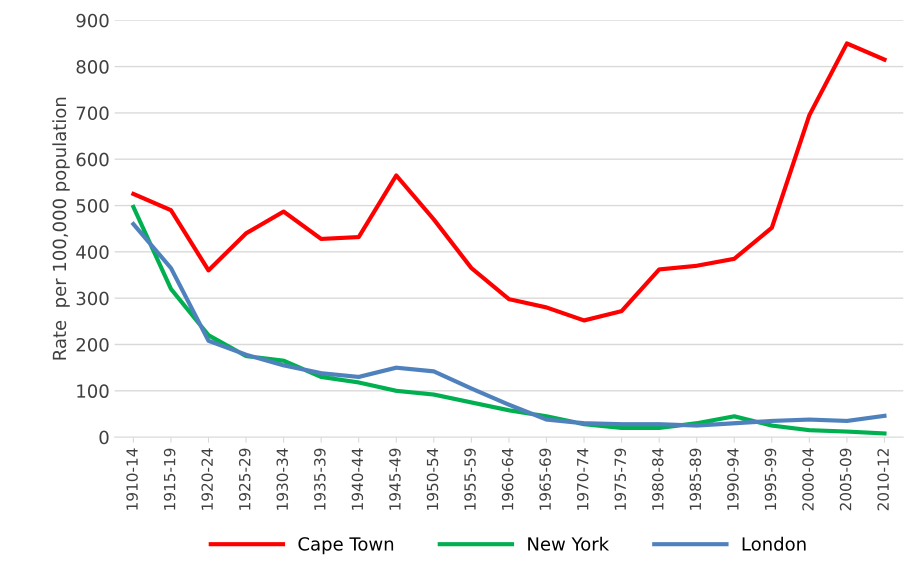 The image size is (917, 579). I want to click on legend-label: New York, so click(569, 543).